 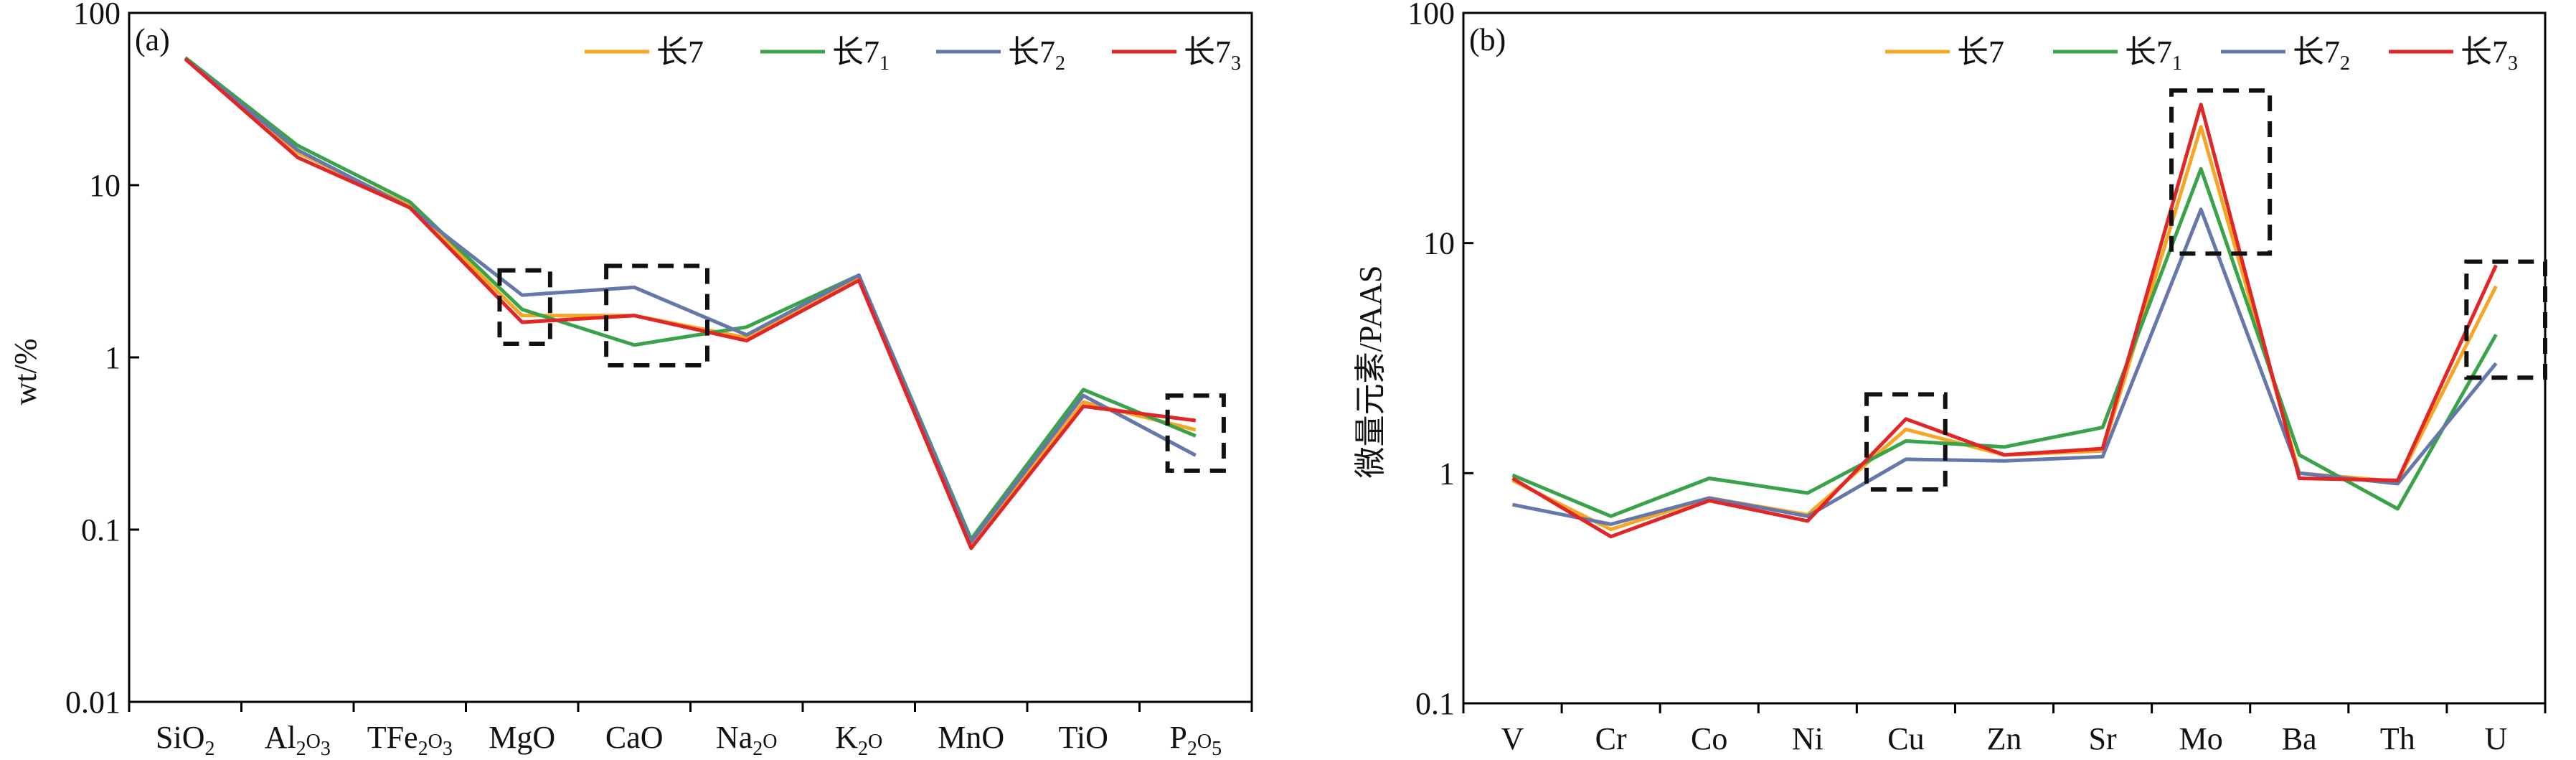 What do you see at coordinates (1905, 738) in the screenshot?
I see `panel-b-x-tick-label: Cu` at bounding box center [1905, 738].